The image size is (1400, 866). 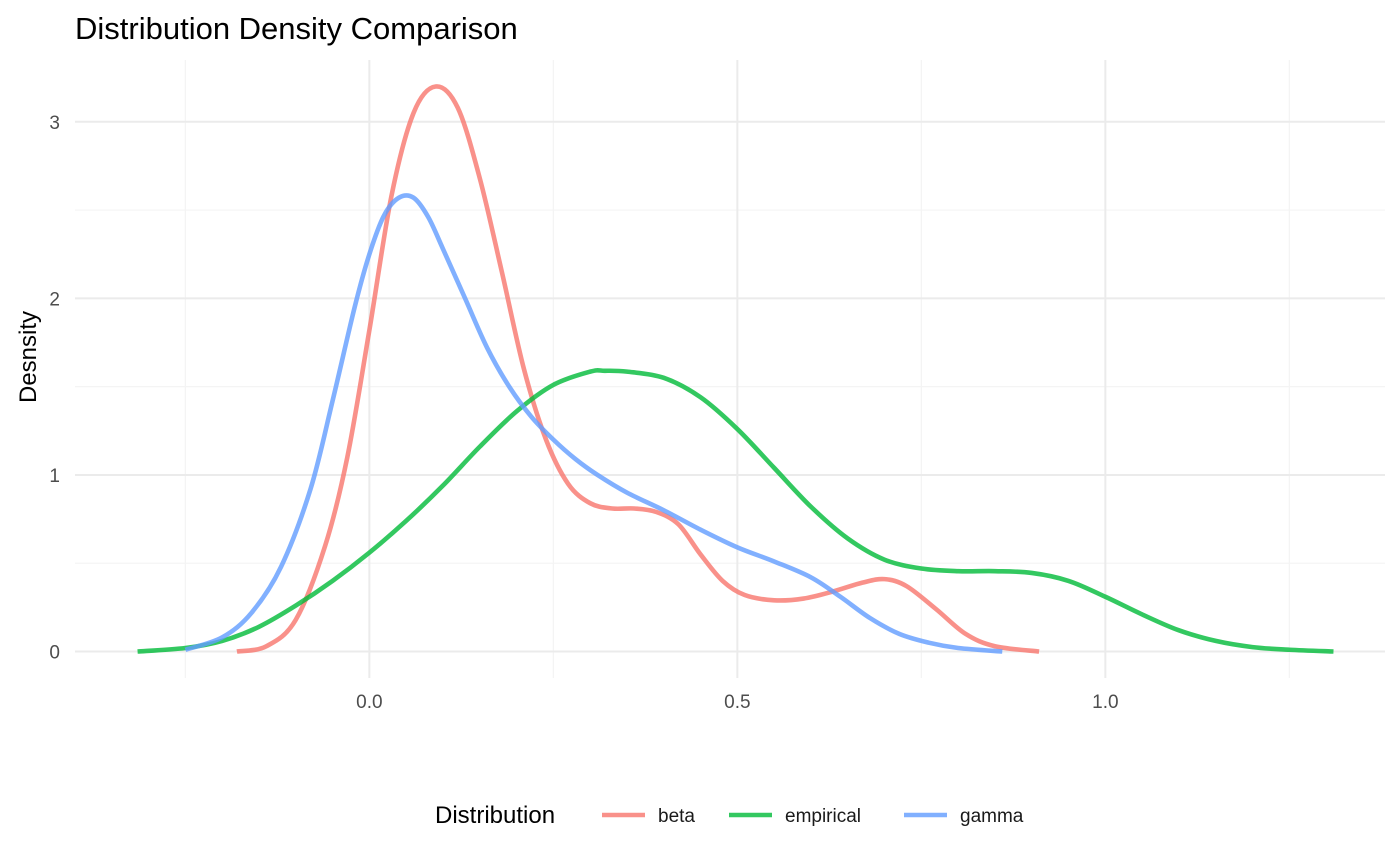 I want to click on y-tick-label: 2, so click(x=54, y=299).